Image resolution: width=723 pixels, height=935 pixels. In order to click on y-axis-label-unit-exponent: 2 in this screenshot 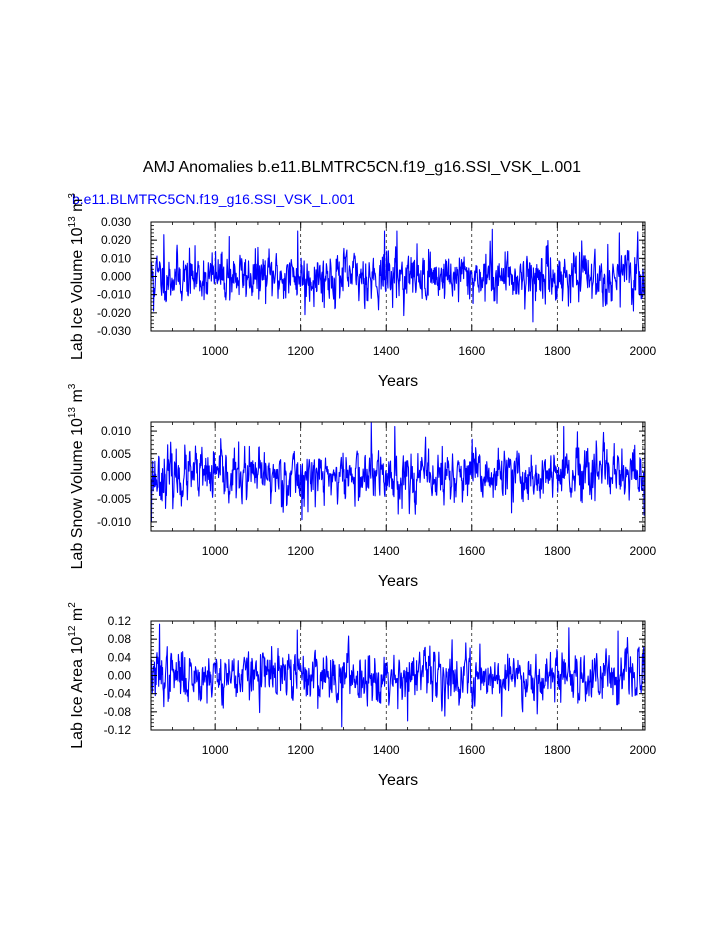, I will do `click(72, 605)`.